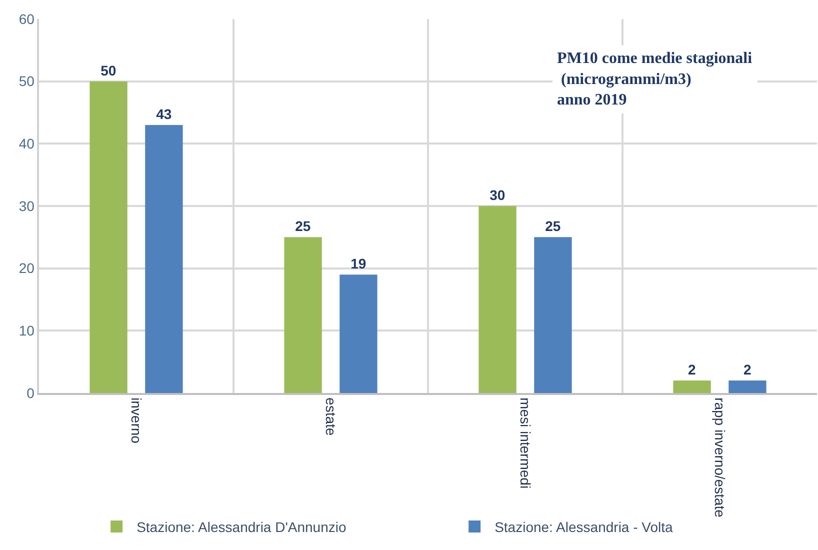  What do you see at coordinates (30, 392) in the screenshot?
I see `y-tick-label: 0` at bounding box center [30, 392].